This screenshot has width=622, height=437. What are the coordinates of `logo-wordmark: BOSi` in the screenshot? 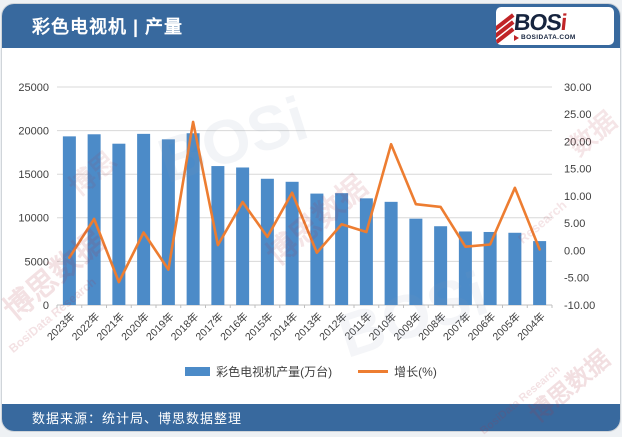 It's located at (540, 21).